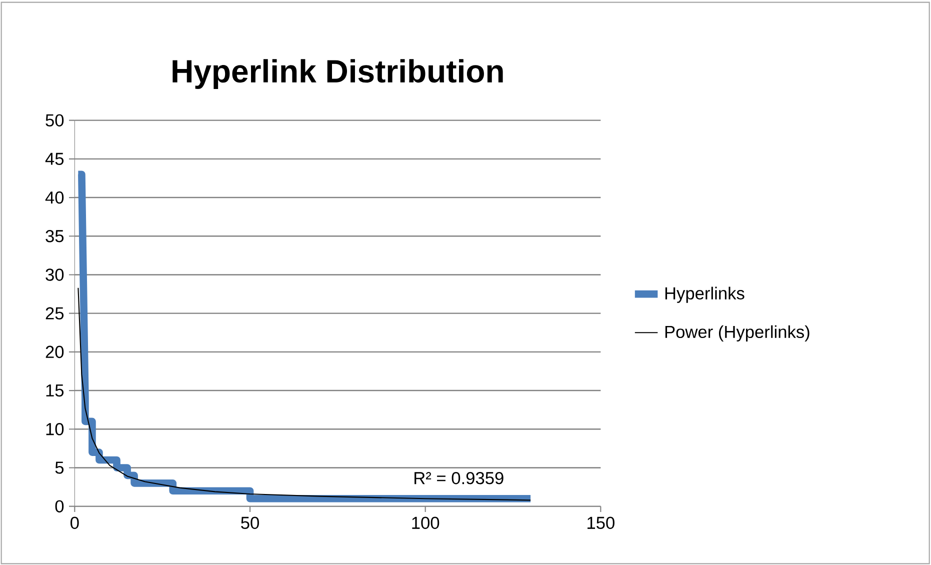 Image resolution: width=931 pixels, height=565 pixels. I want to click on legend-label: Power (Hyperlinks), so click(737, 333).